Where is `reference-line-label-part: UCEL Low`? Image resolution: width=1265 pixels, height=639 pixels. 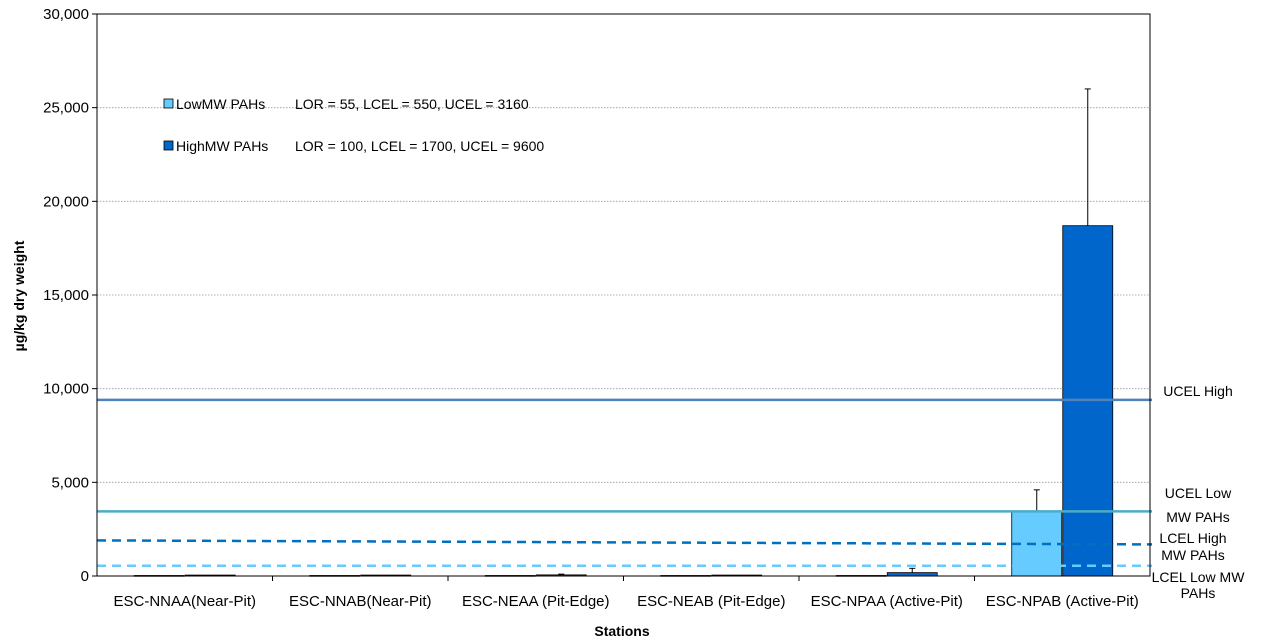 reference-line-label-part: UCEL Low is located at coordinates (1198, 493).